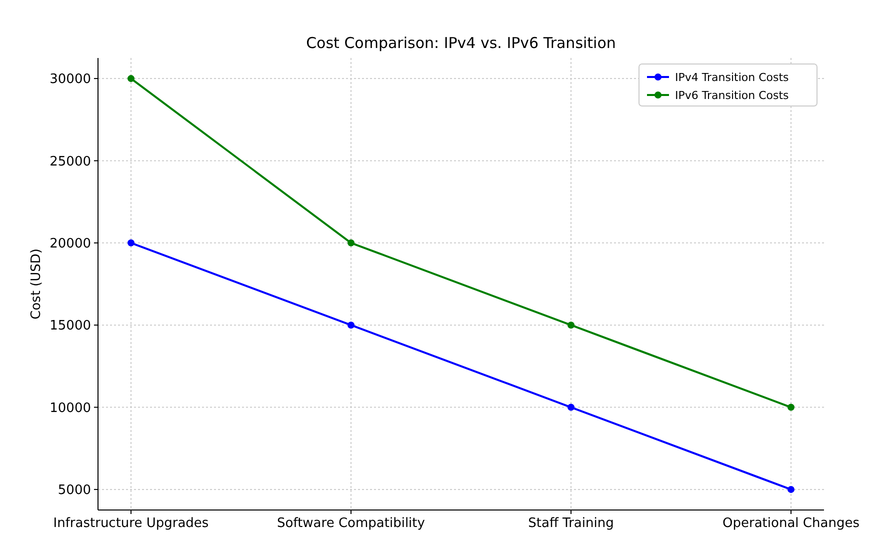 Image resolution: width=894 pixels, height=535 pixels. What do you see at coordinates (70, 162) in the screenshot?
I see `y-tick-label: 25000` at bounding box center [70, 162].